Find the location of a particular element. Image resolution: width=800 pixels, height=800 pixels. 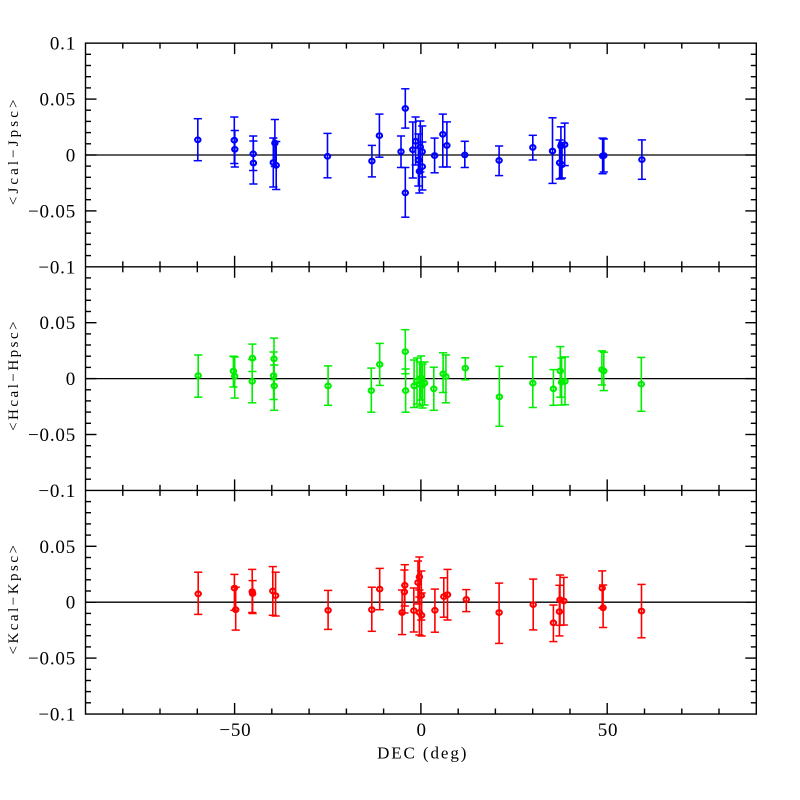

svg-text: −50 is located at coordinates (235, 730).